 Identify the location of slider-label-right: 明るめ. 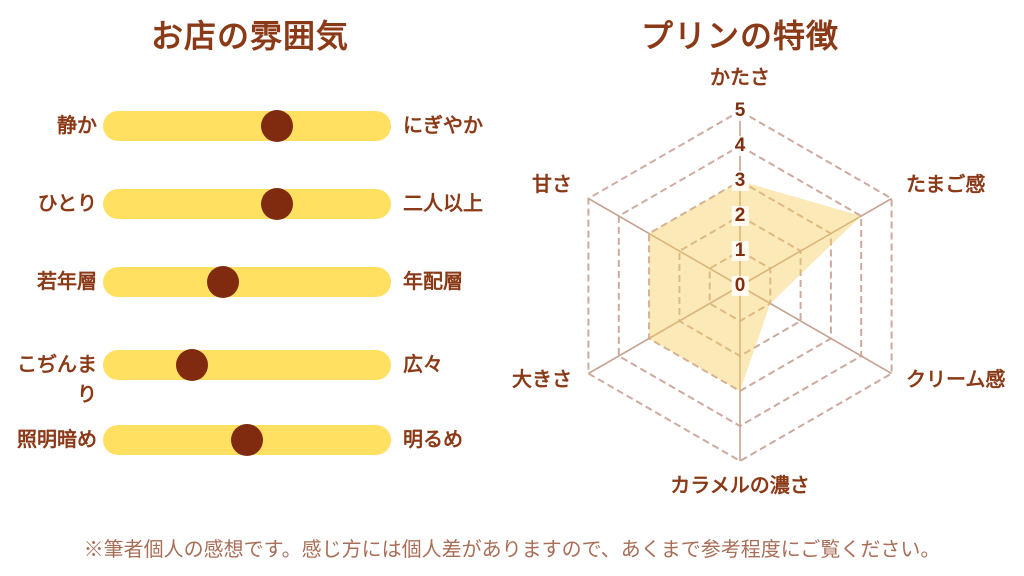
(433, 440).